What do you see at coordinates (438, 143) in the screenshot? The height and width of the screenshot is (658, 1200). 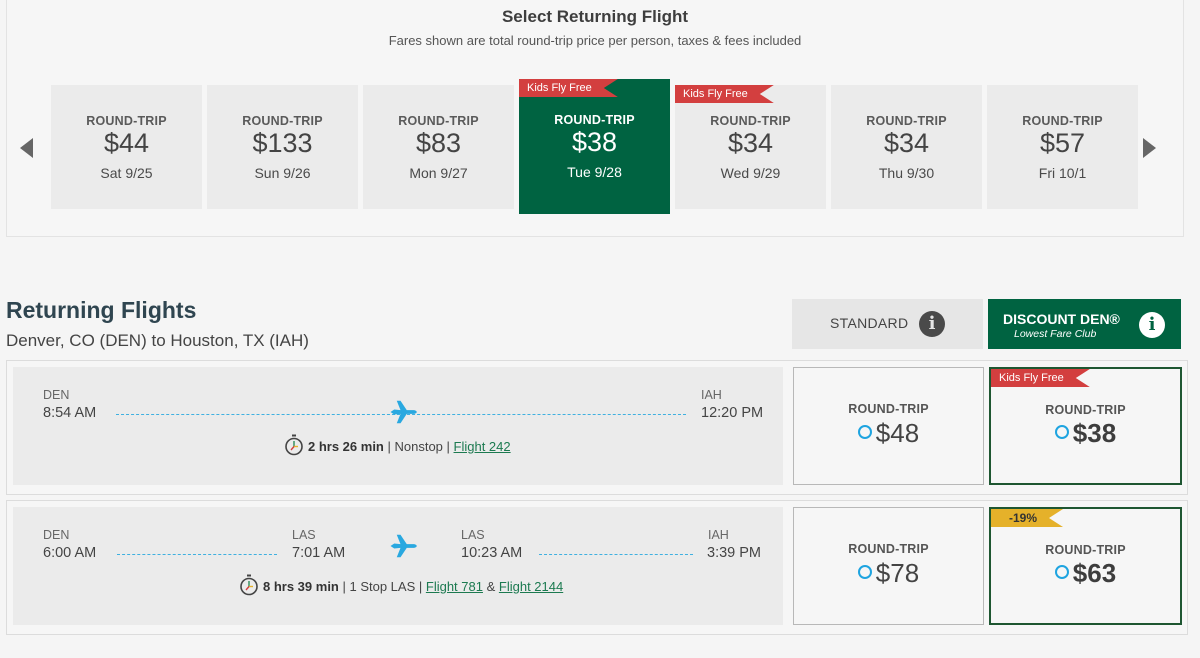 I see `fare-price: $83` at bounding box center [438, 143].